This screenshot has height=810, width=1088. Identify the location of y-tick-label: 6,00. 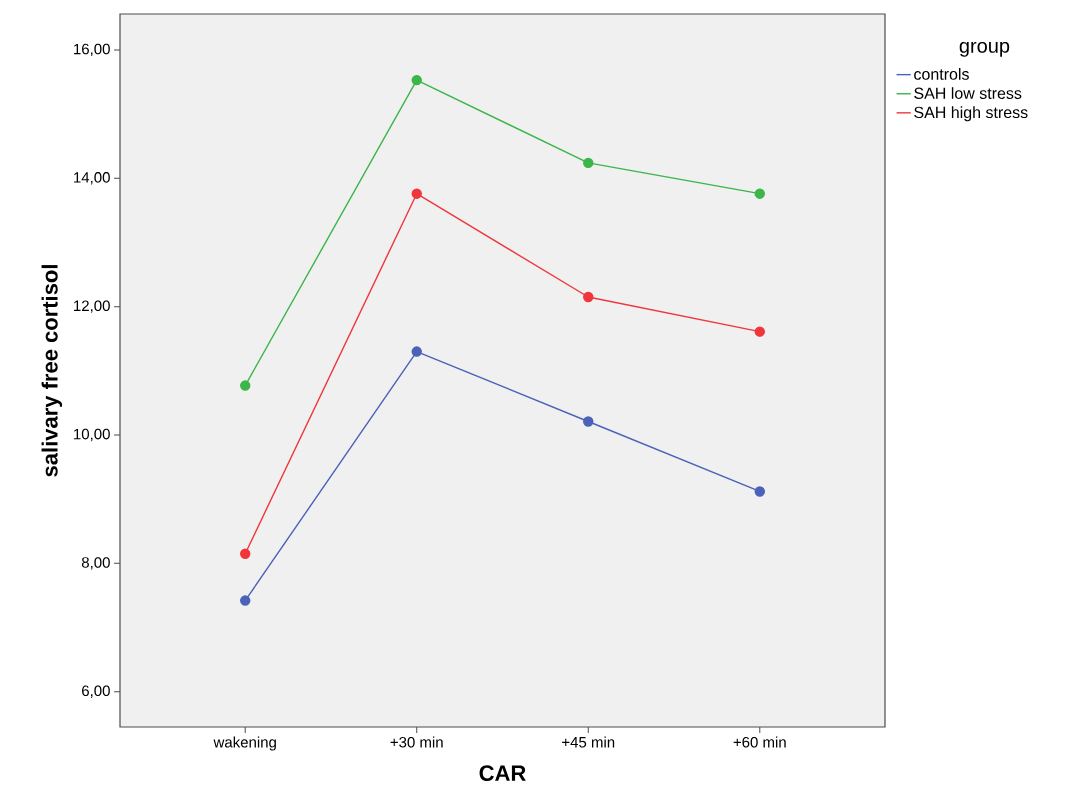
(96, 691).